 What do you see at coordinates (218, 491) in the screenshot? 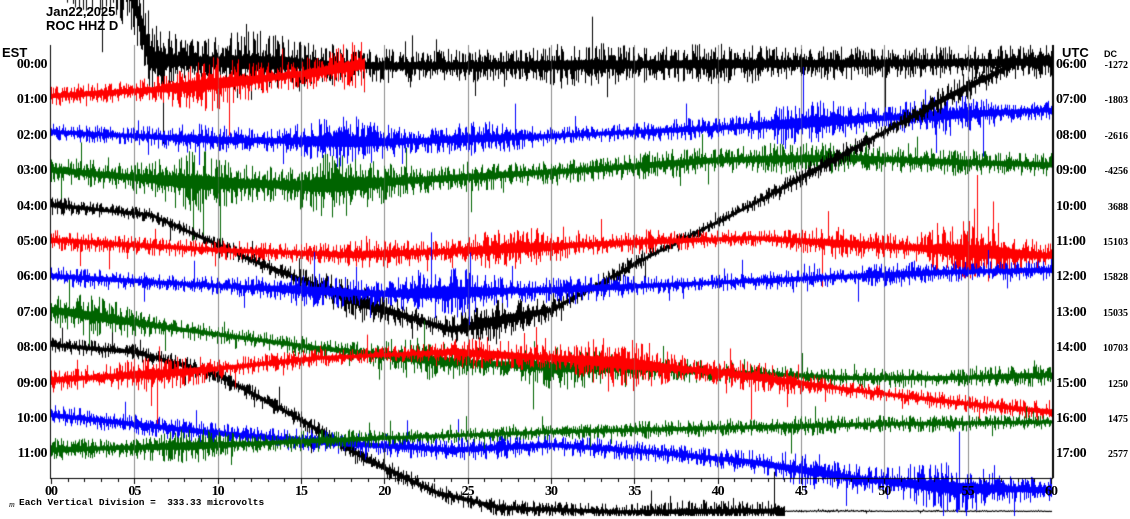
I see `minute-tick-label: 10` at bounding box center [218, 491].